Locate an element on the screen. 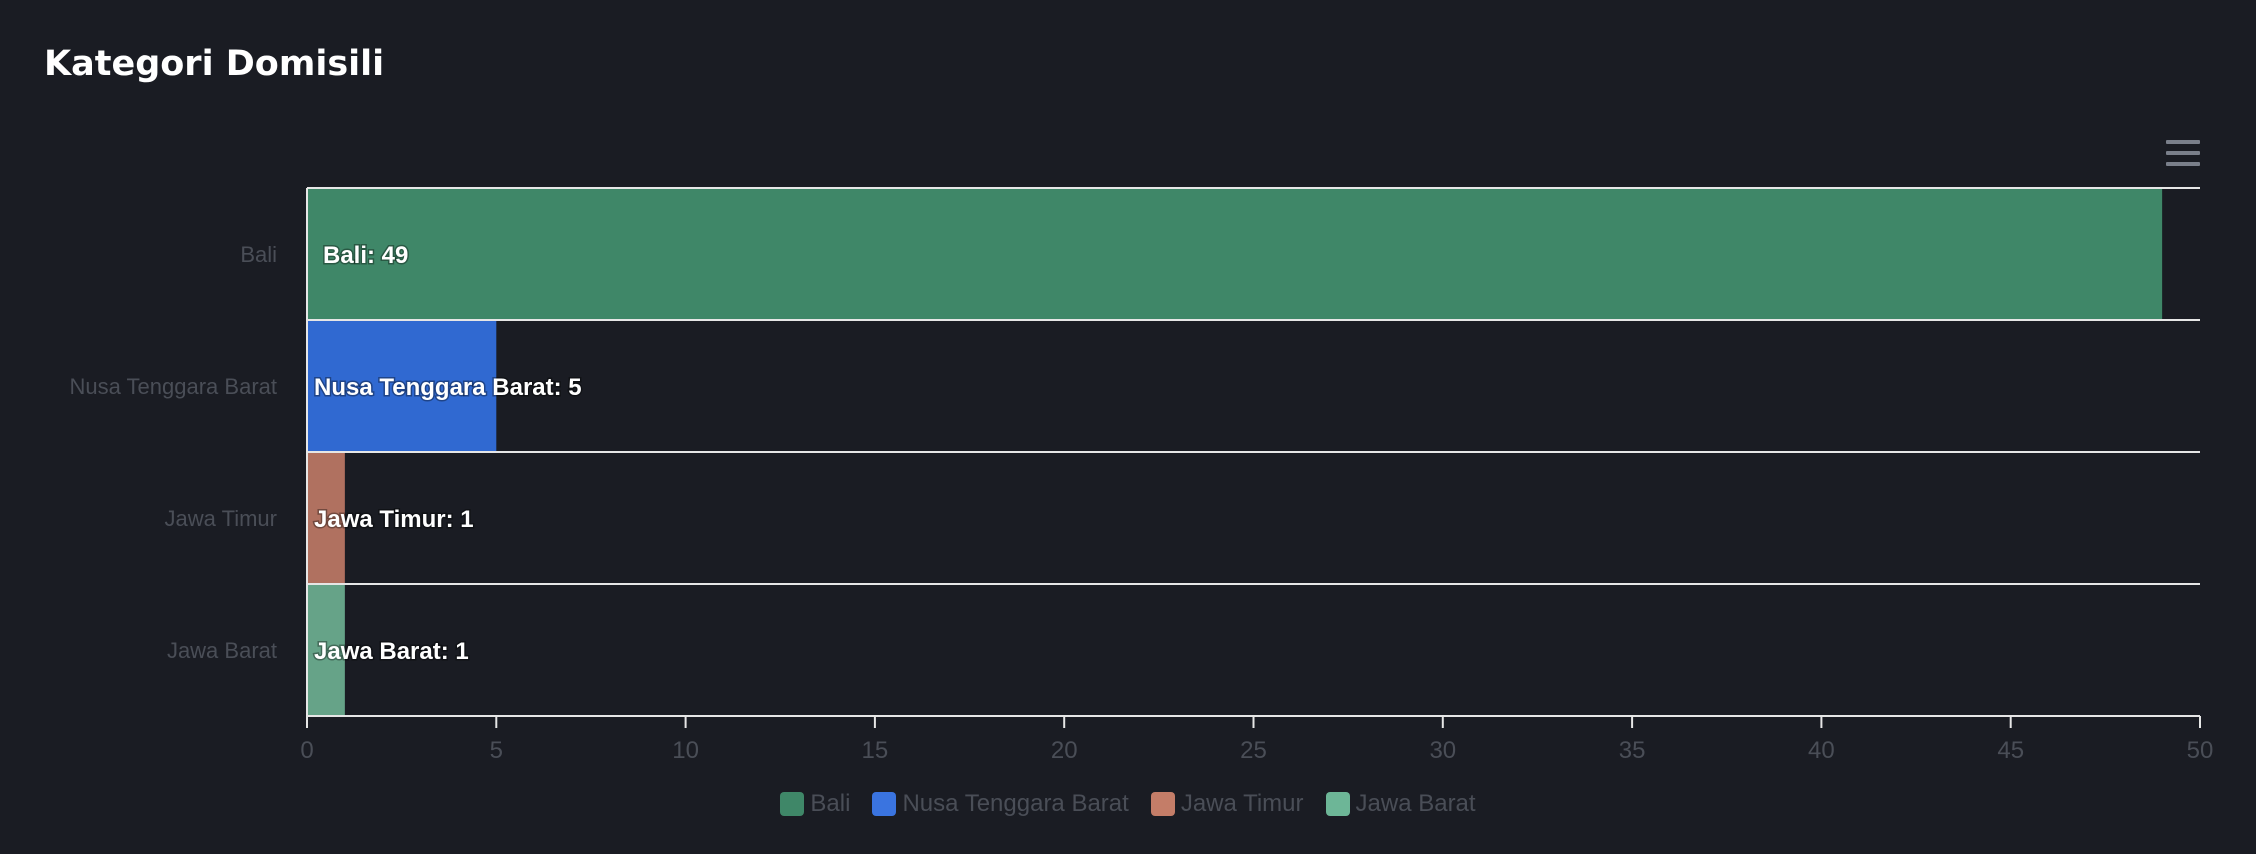  x-tick-label: 5 is located at coordinates (496, 750).